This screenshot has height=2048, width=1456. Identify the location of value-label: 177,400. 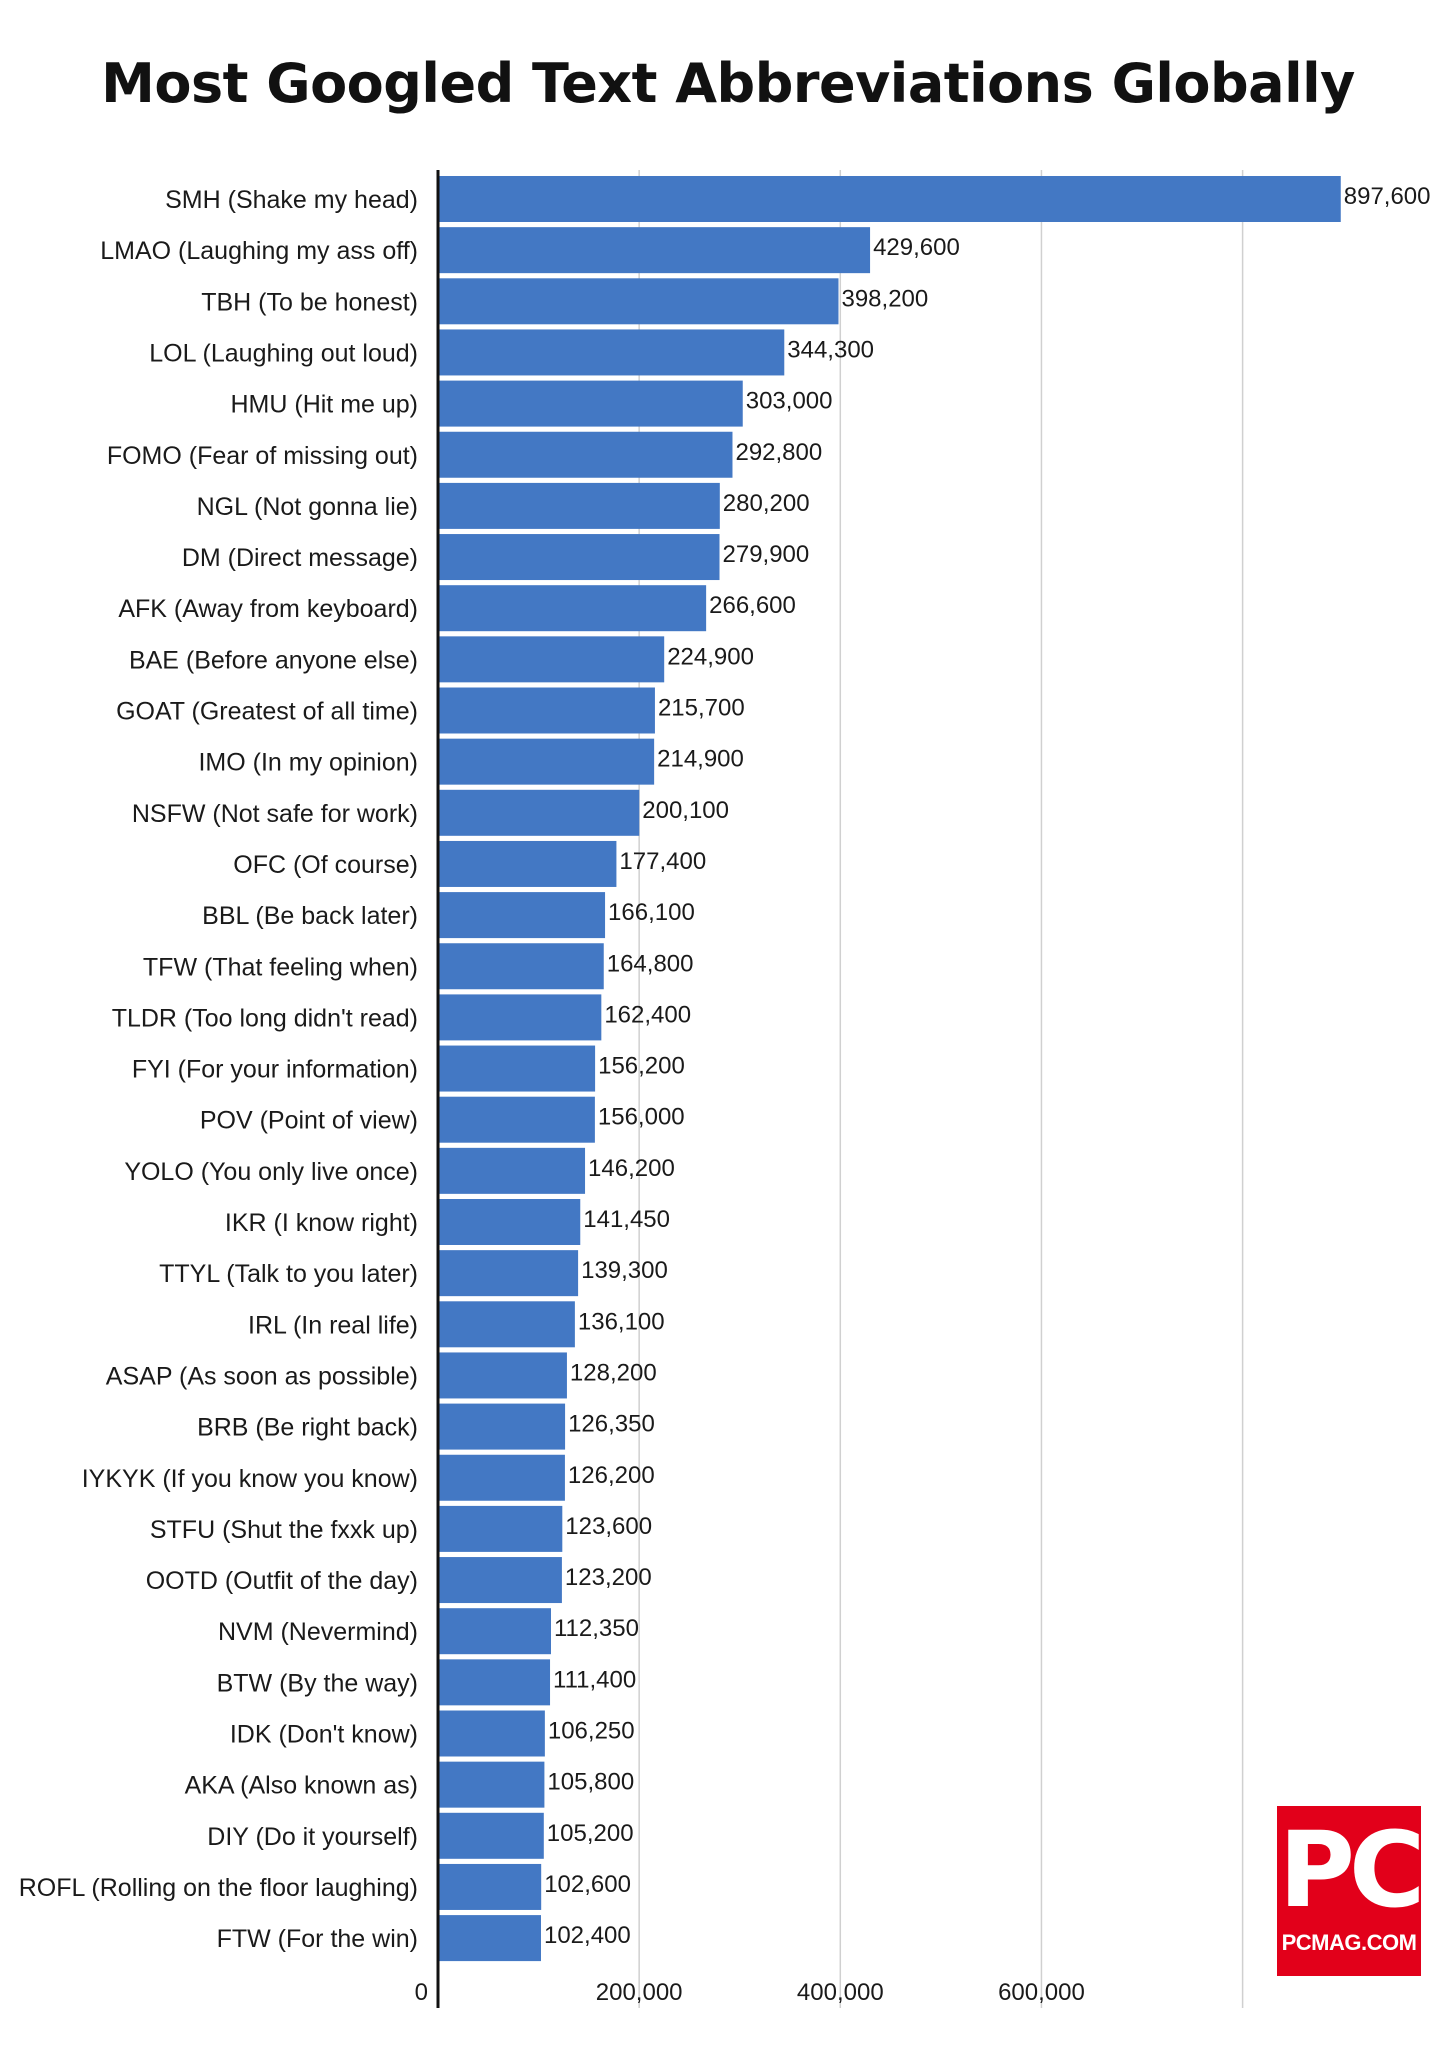
(662, 861).